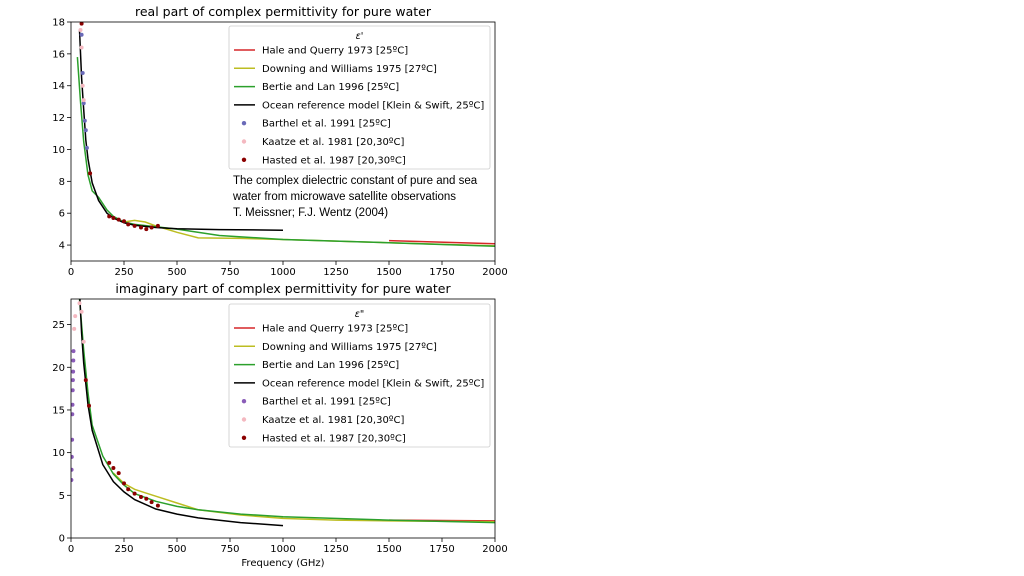  I want to click on y-tick-label: 14, so click(58, 86).